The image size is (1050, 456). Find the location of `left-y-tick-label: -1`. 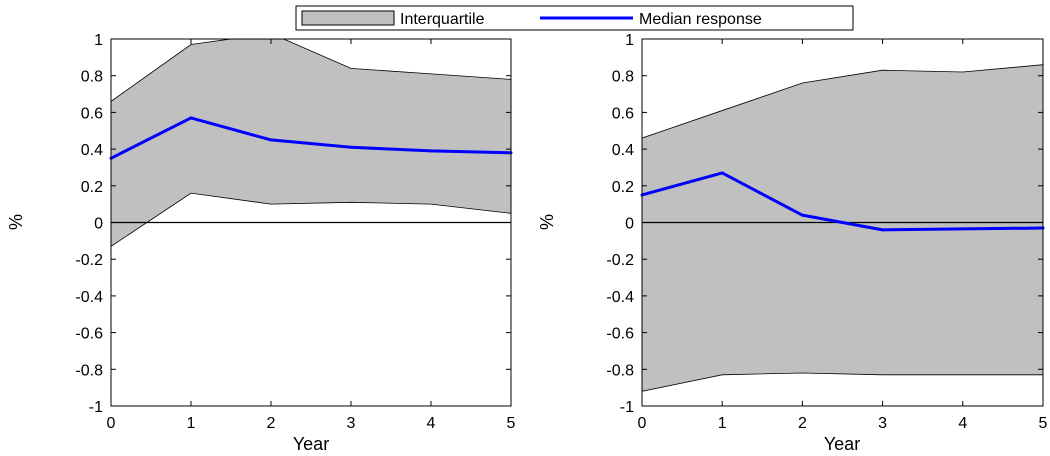

left-y-tick-label: -1 is located at coordinates (96, 407).